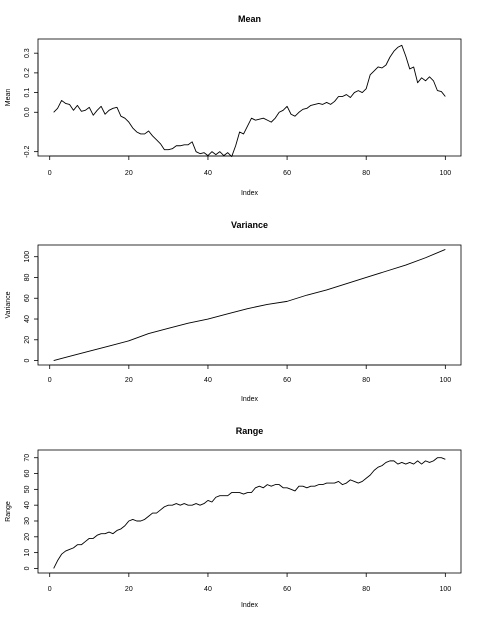 The width and height of the screenshot is (480, 625). What do you see at coordinates (27, 521) in the screenshot?
I see `y-tick-label: 30` at bounding box center [27, 521].